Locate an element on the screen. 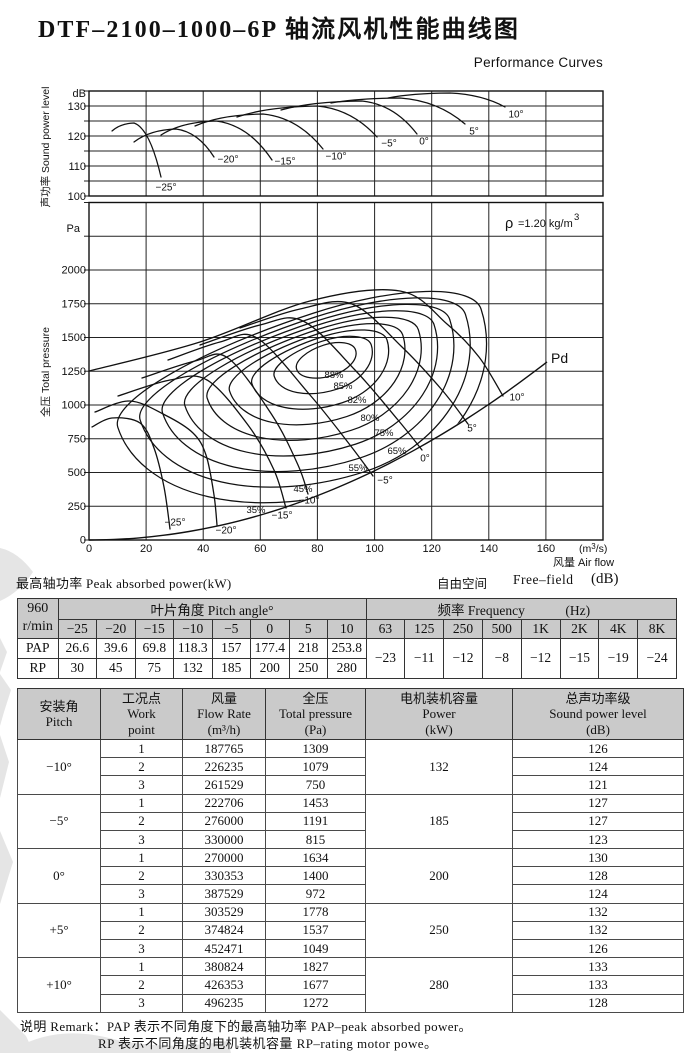 This screenshot has height=1053, width=700. svg-text: 1000 is located at coordinates (74, 406).